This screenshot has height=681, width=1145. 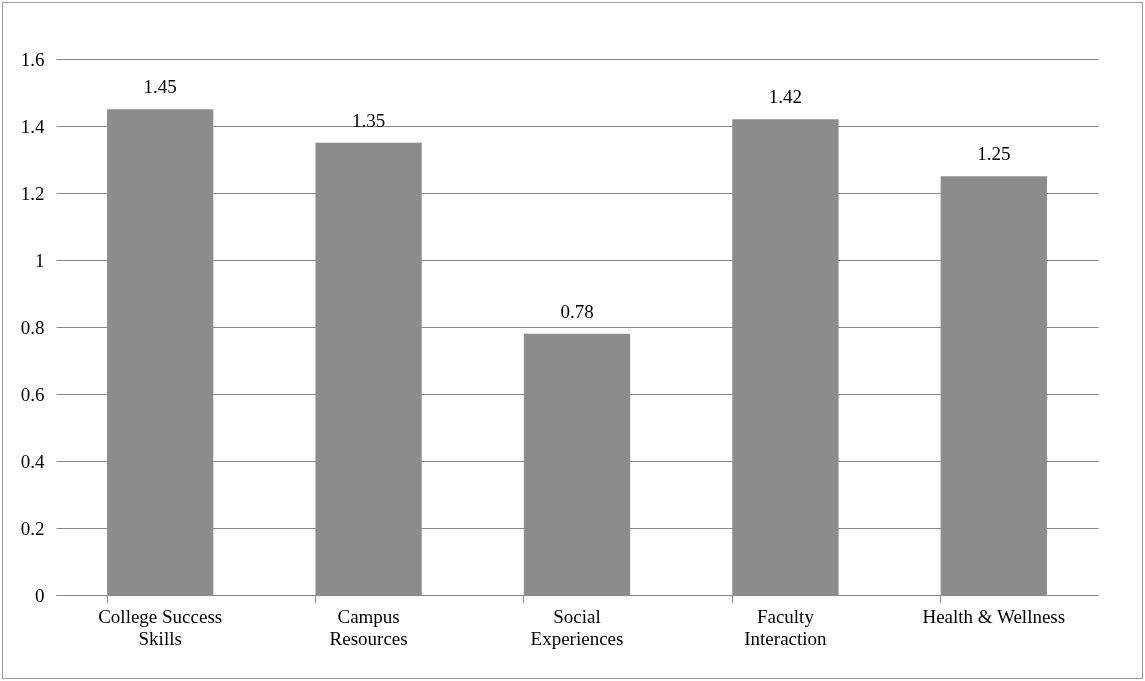 What do you see at coordinates (786, 627) in the screenshot?
I see `x-tick-label: Faculty Interaction` at bounding box center [786, 627].